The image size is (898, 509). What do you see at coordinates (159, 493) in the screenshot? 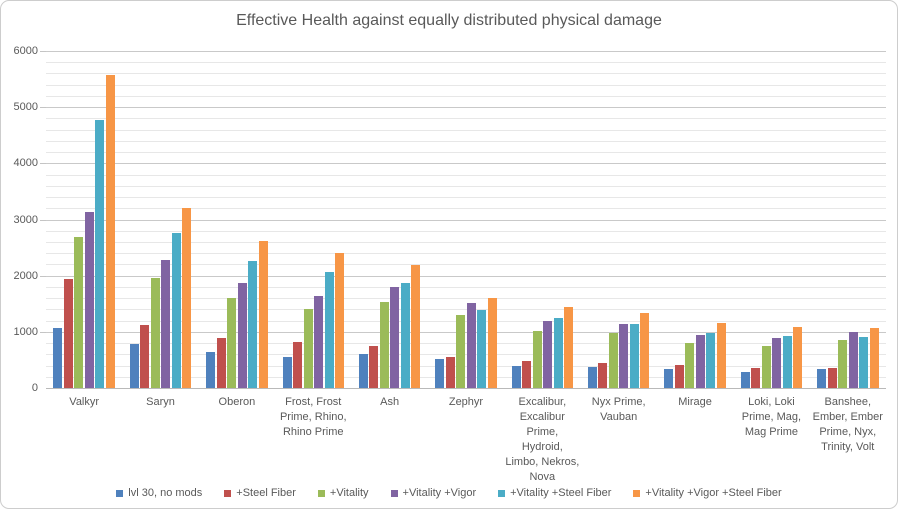
I see `legend-item: lvl 30, no mods` at bounding box center [159, 493].